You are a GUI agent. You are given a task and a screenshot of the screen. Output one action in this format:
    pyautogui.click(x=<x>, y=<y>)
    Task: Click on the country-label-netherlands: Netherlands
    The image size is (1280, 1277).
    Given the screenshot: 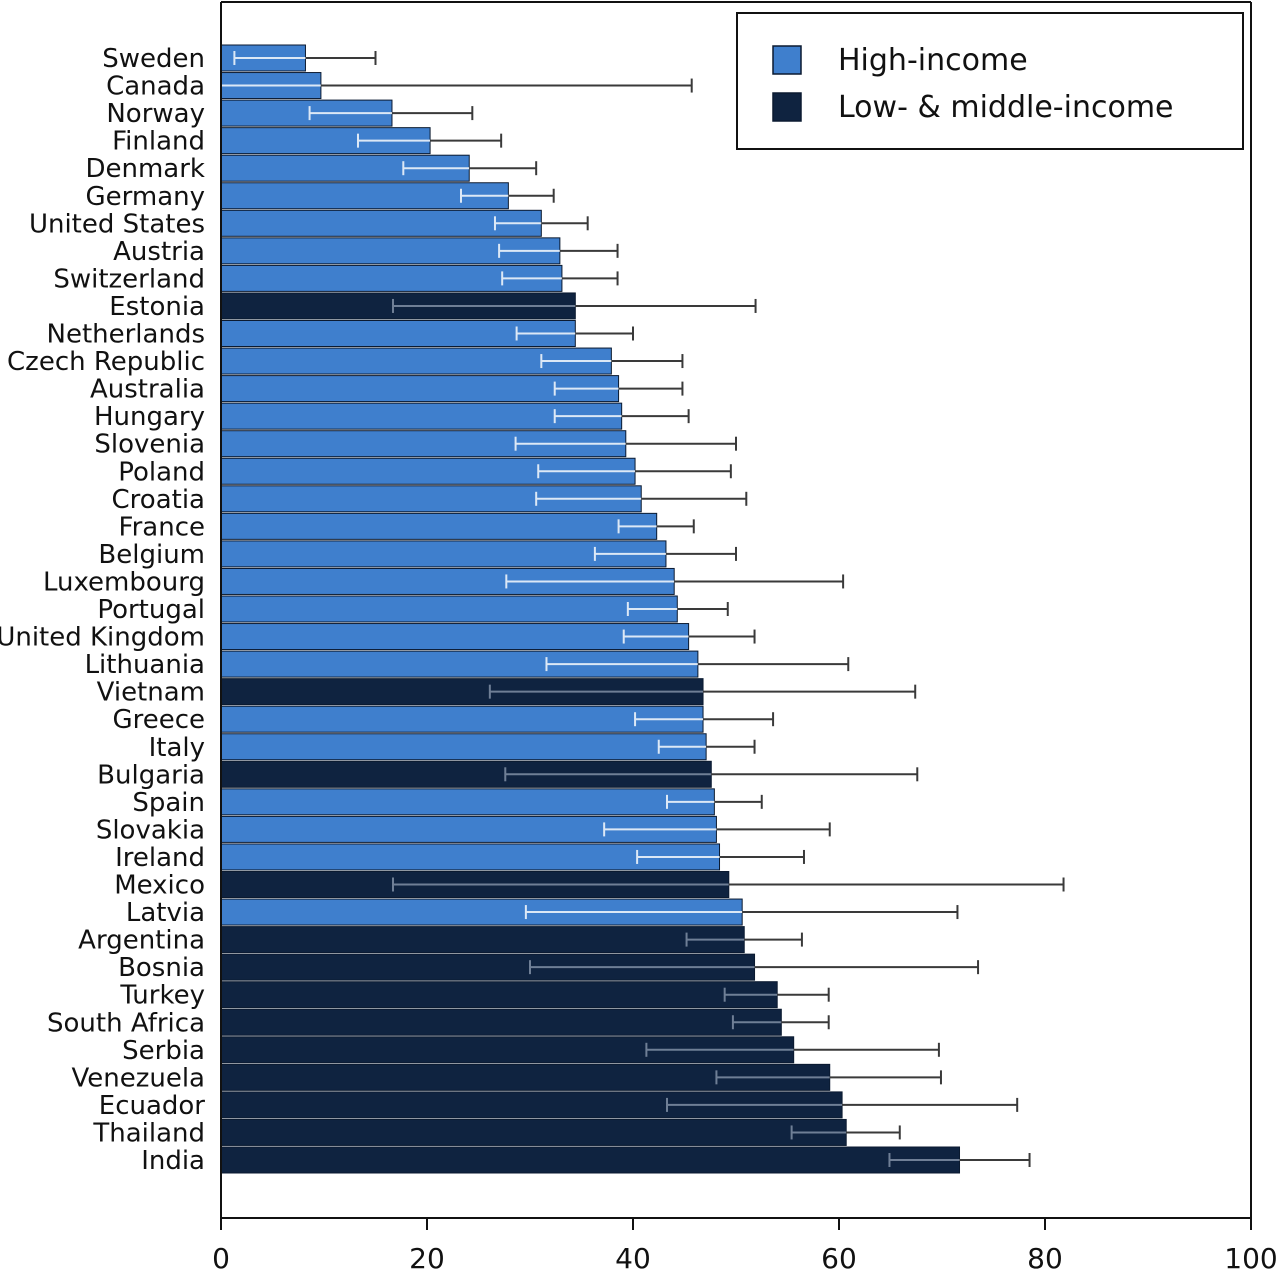 What is the action you would take?
    pyautogui.click(x=126, y=335)
    